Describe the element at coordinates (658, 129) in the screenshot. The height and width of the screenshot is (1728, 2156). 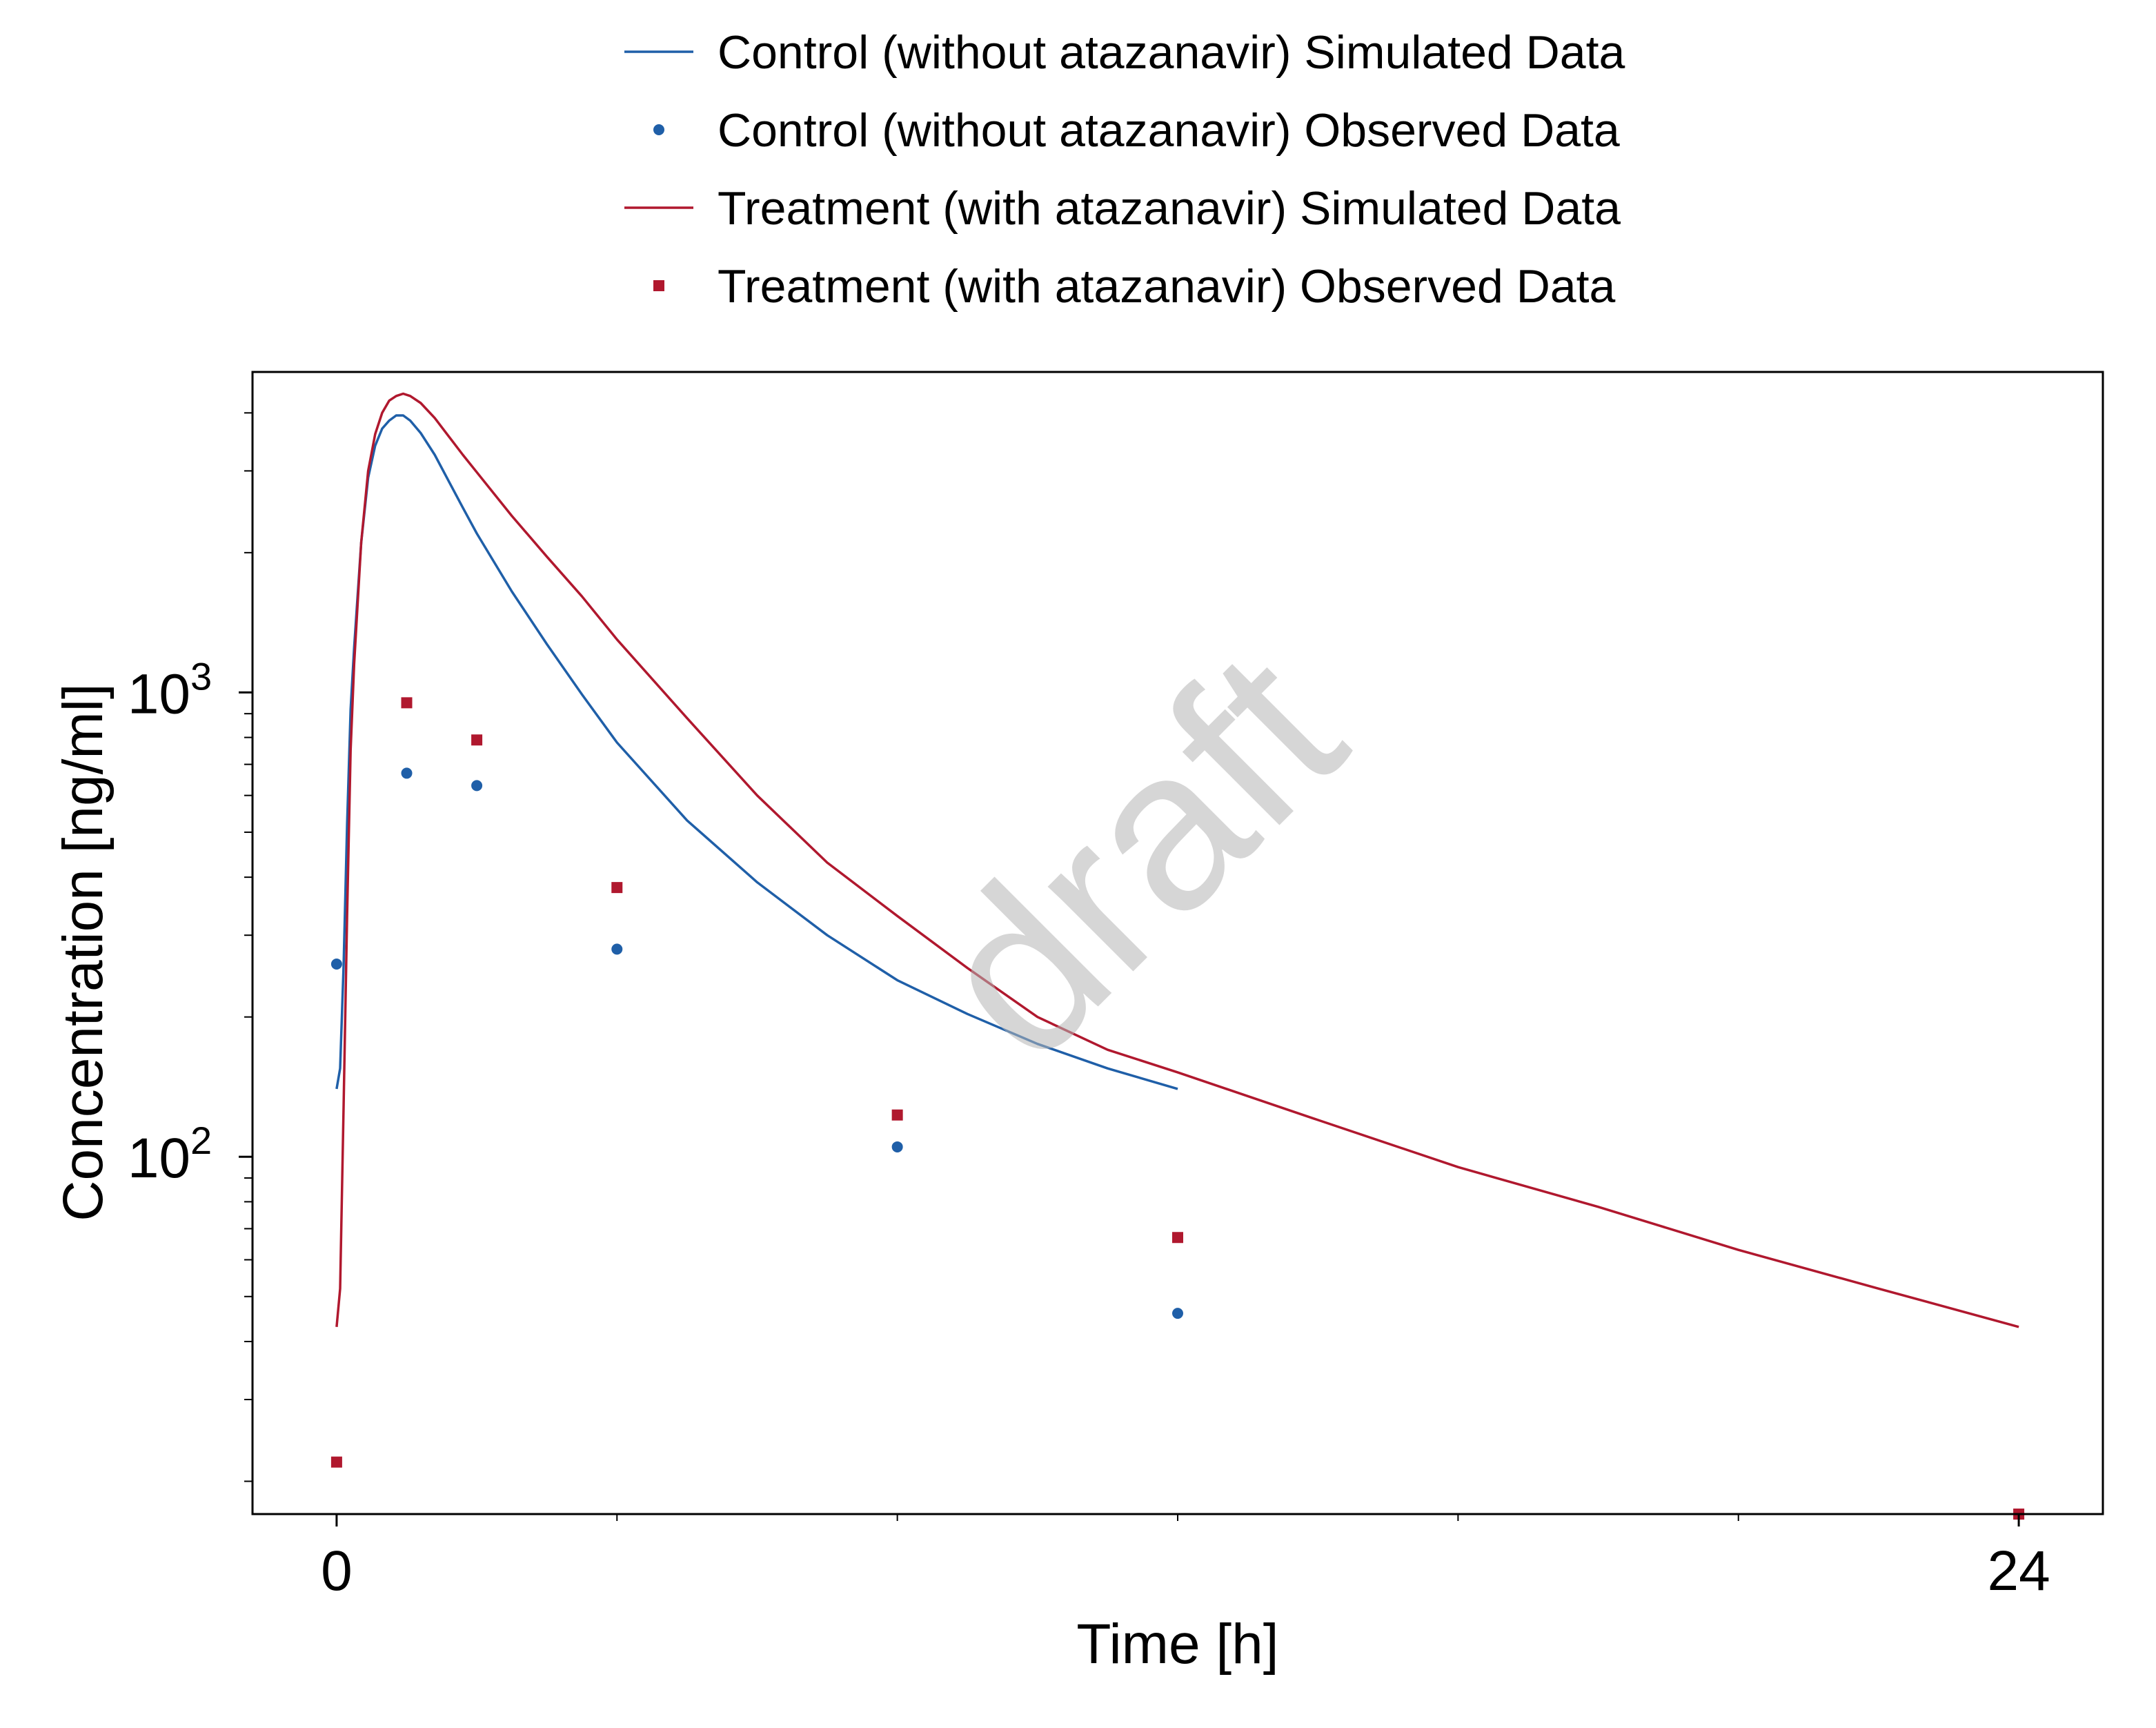
I see `legend-circle-symbol` at that location.